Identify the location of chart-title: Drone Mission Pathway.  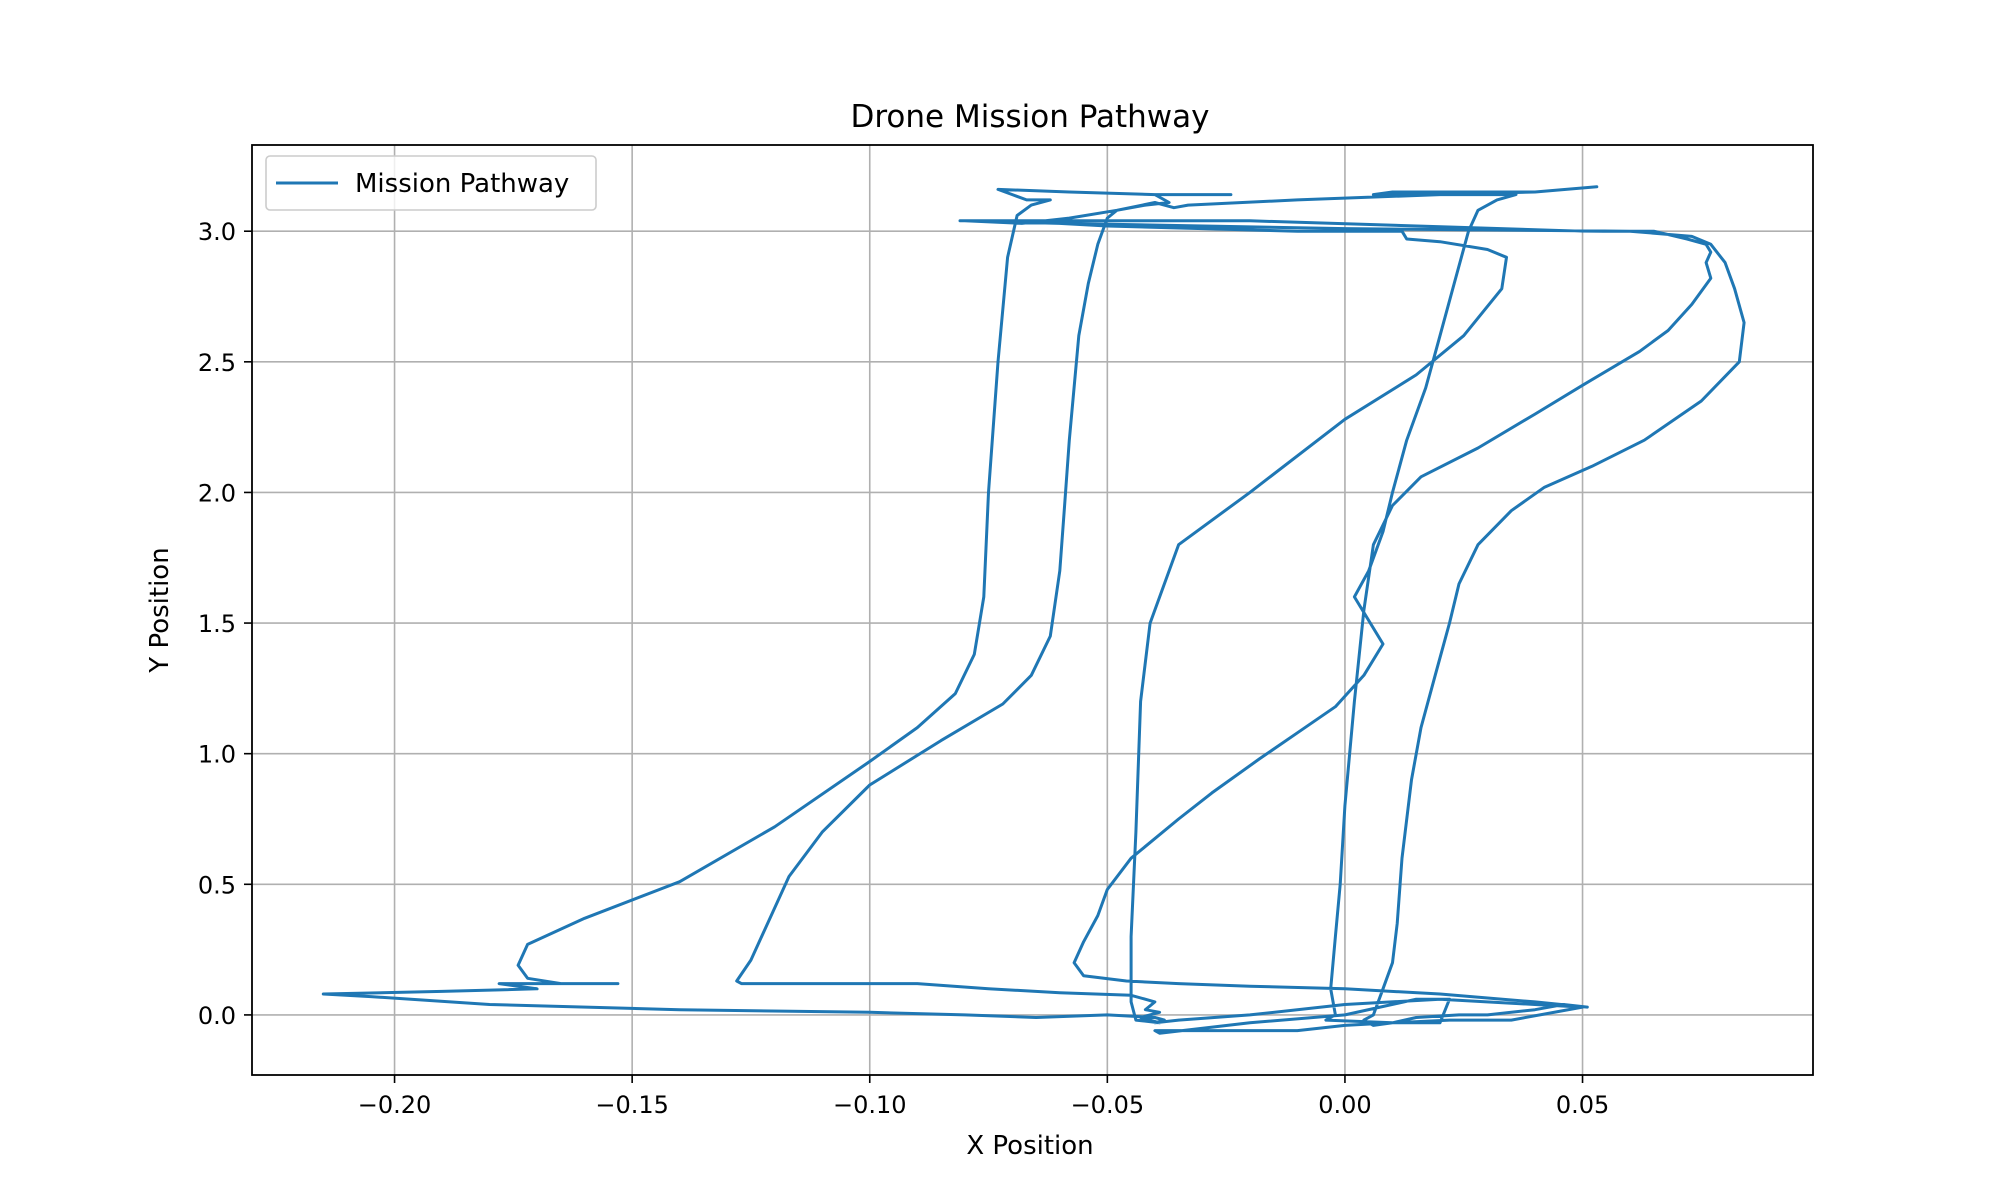
(1029, 117).